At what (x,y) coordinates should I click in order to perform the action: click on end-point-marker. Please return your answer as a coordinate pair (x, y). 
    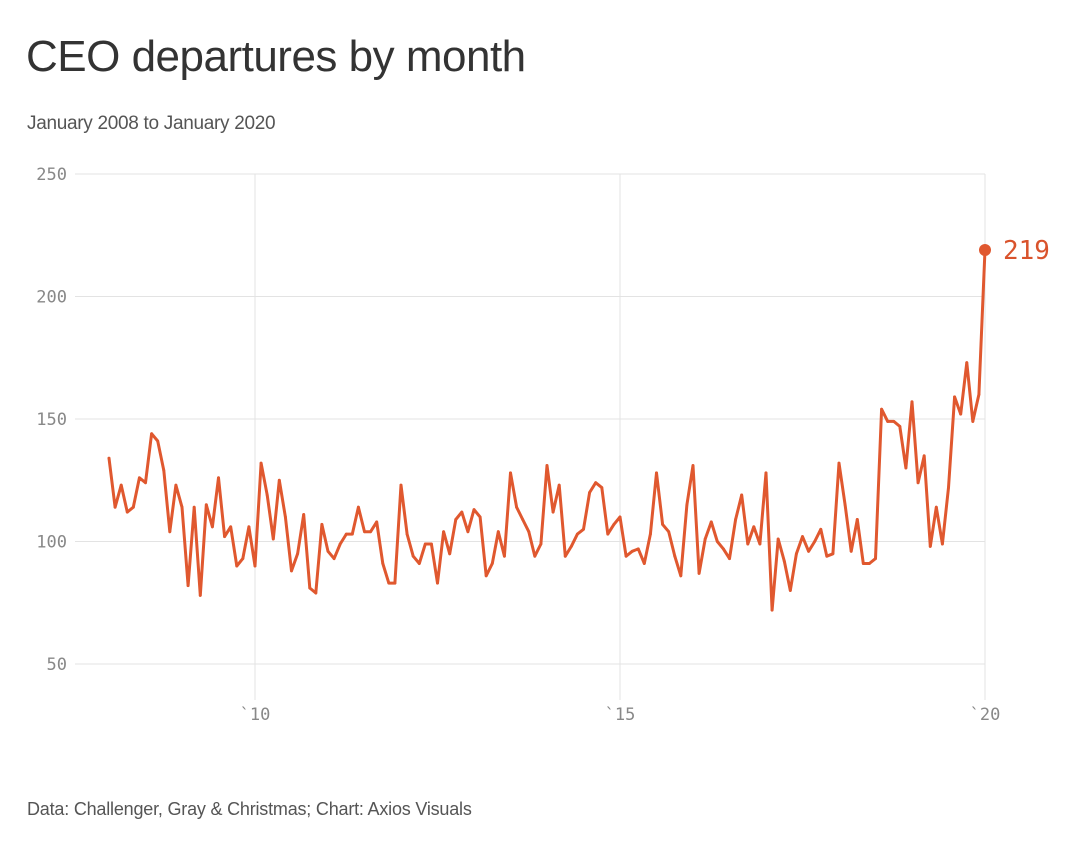
    Looking at the image, I should click on (985, 249).